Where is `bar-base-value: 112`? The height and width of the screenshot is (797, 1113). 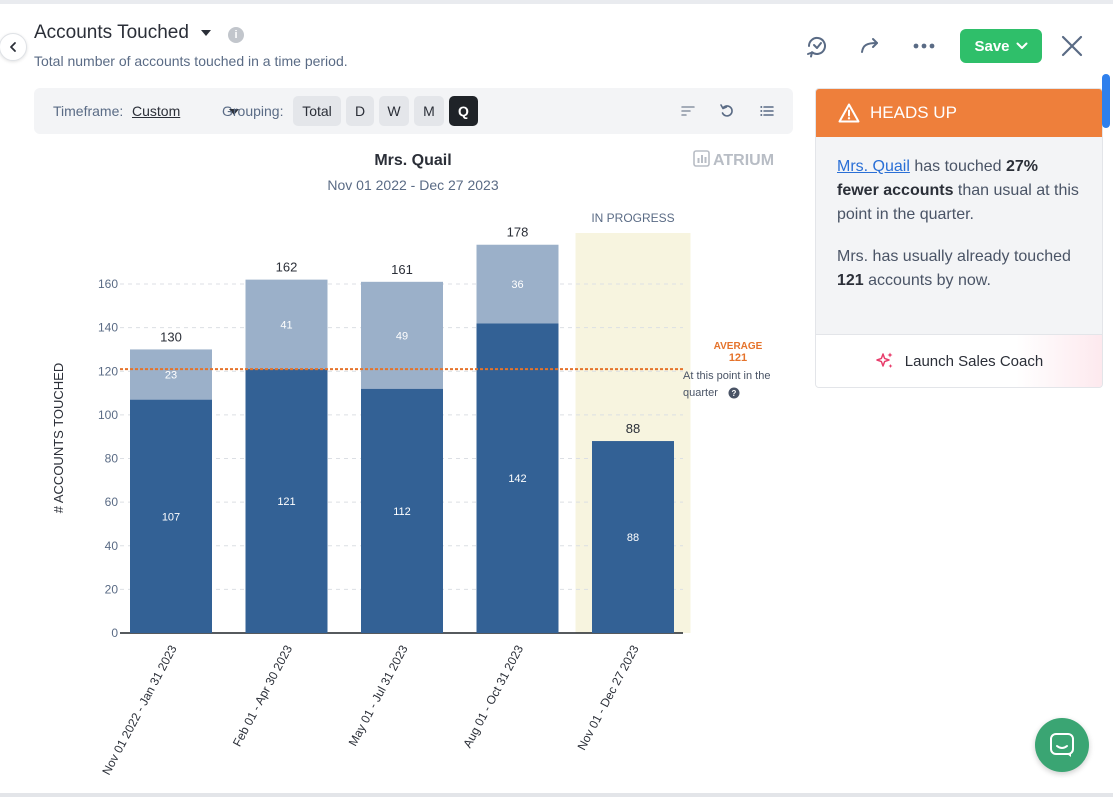
bar-base-value: 112 is located at coordinates (402, 512).